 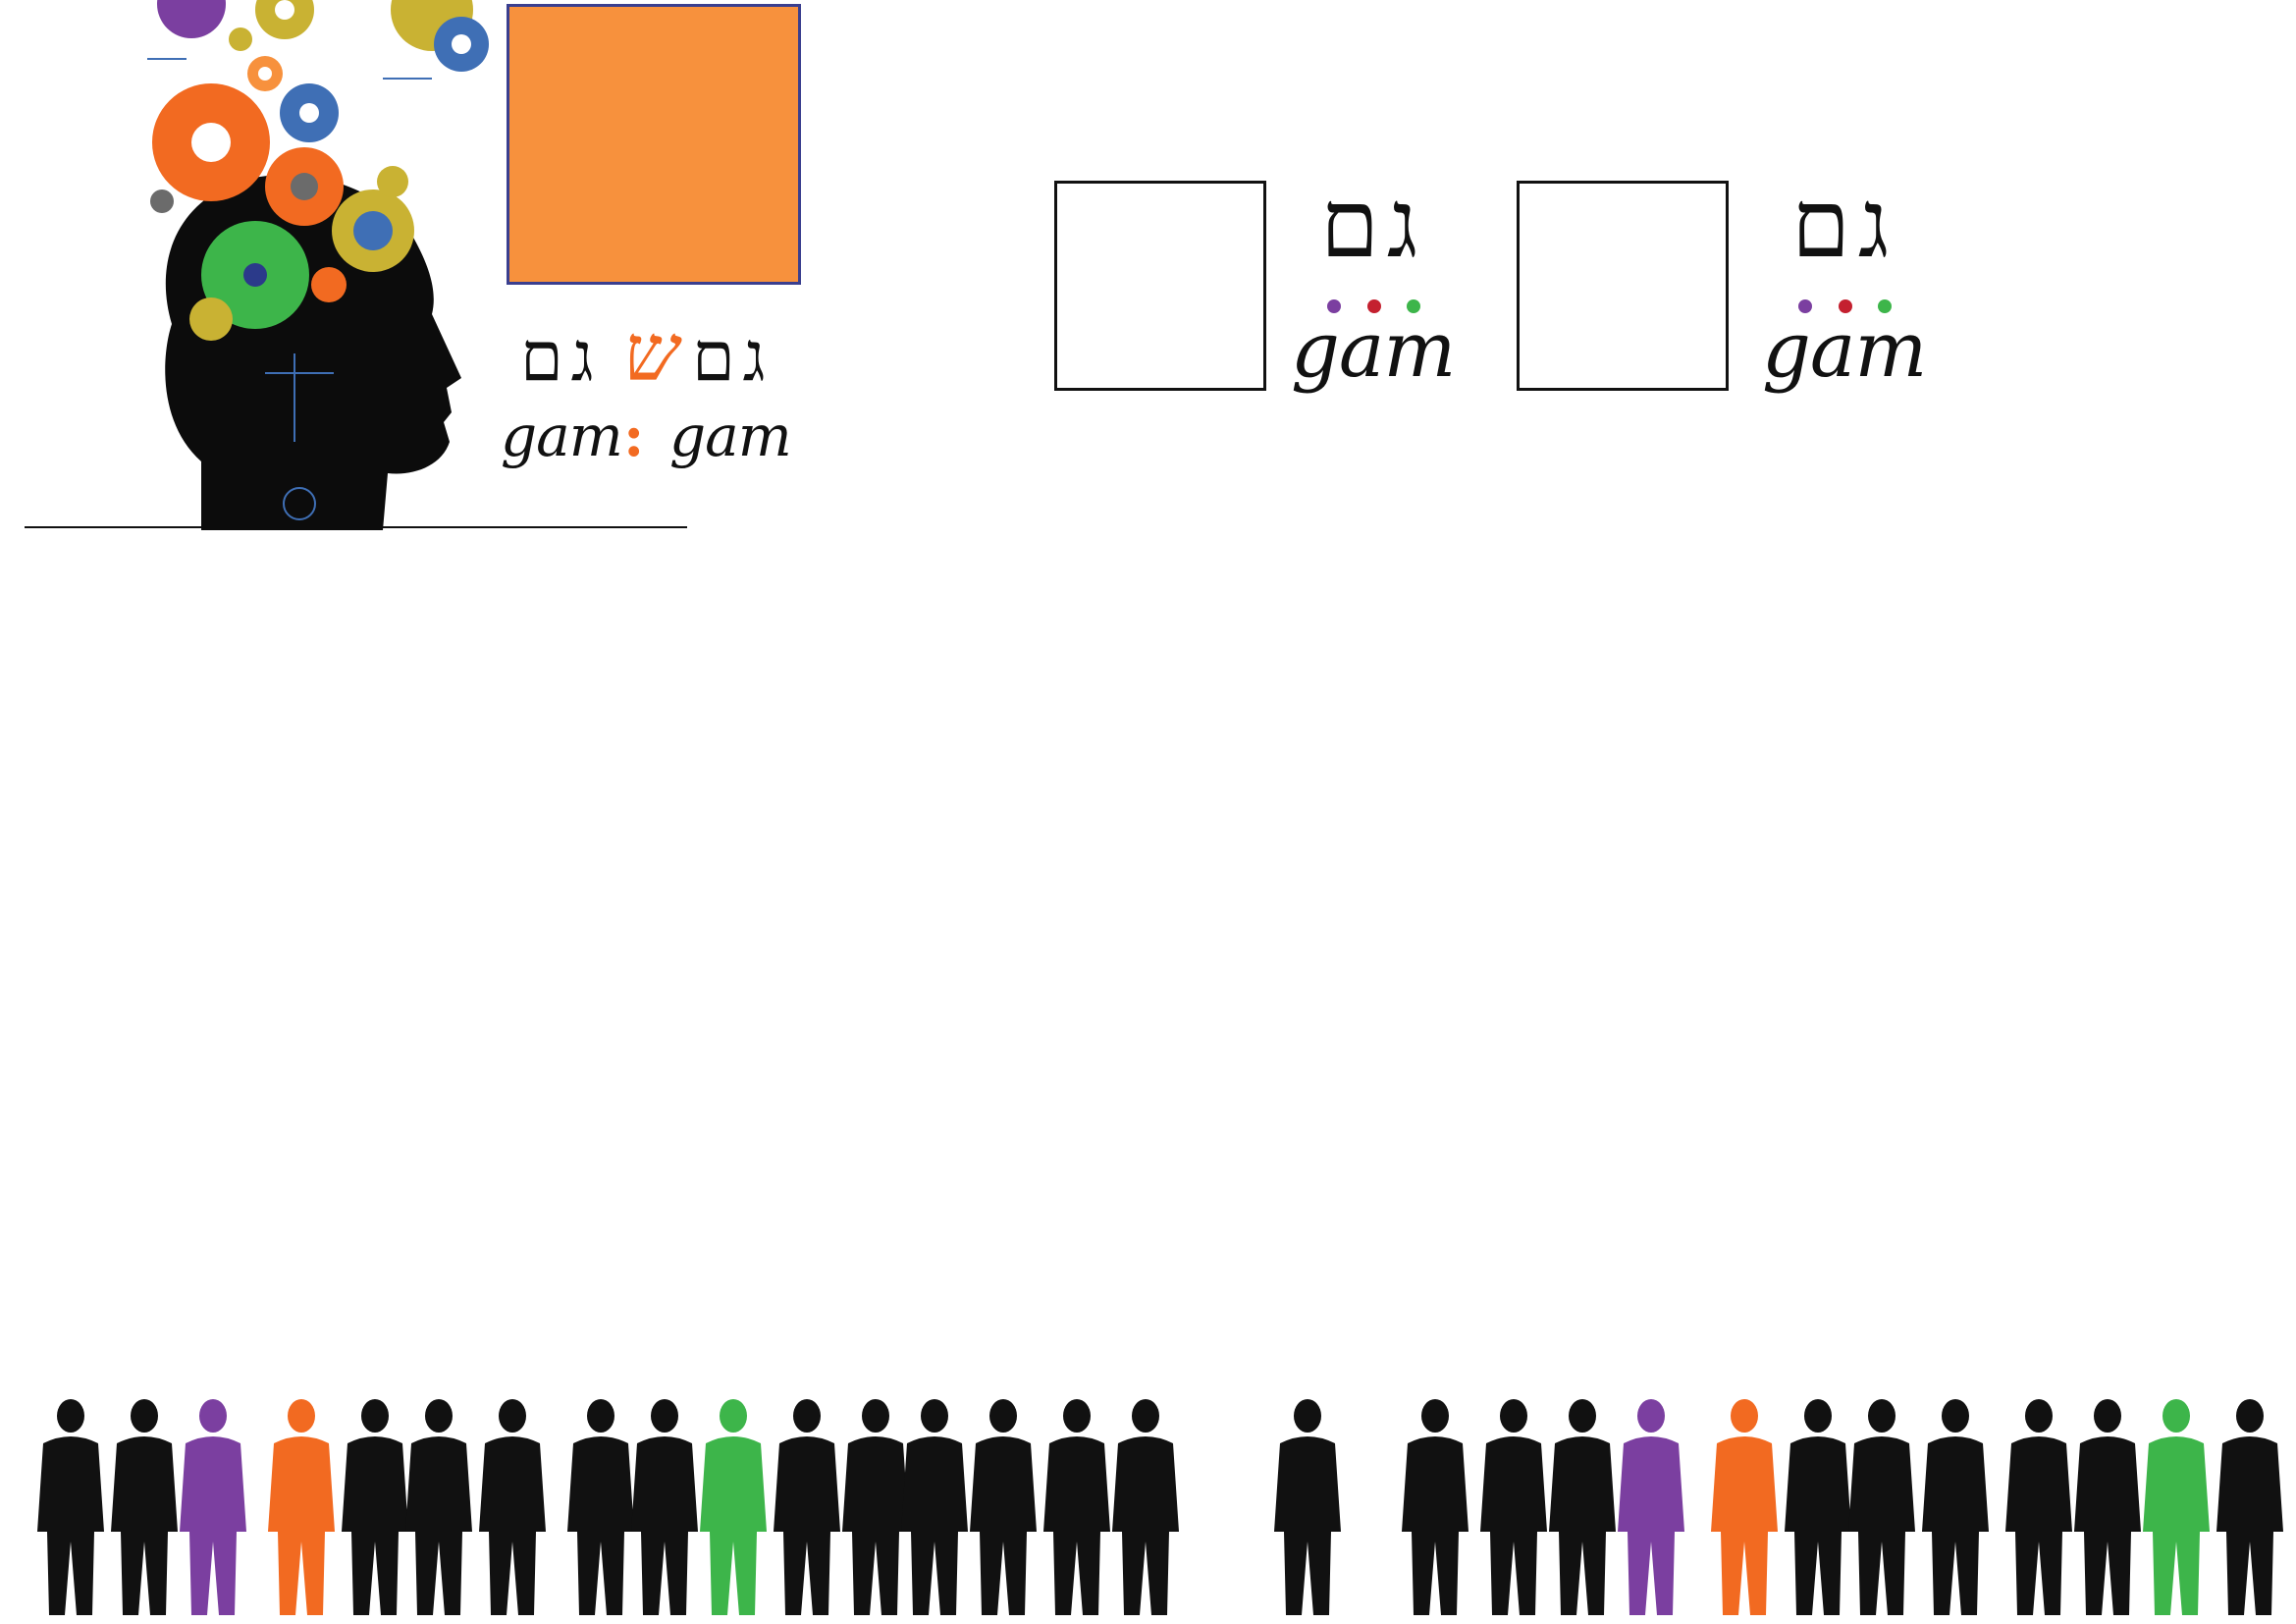 I want to click on logo-b-dot-green, so click(x=1885, y=306).